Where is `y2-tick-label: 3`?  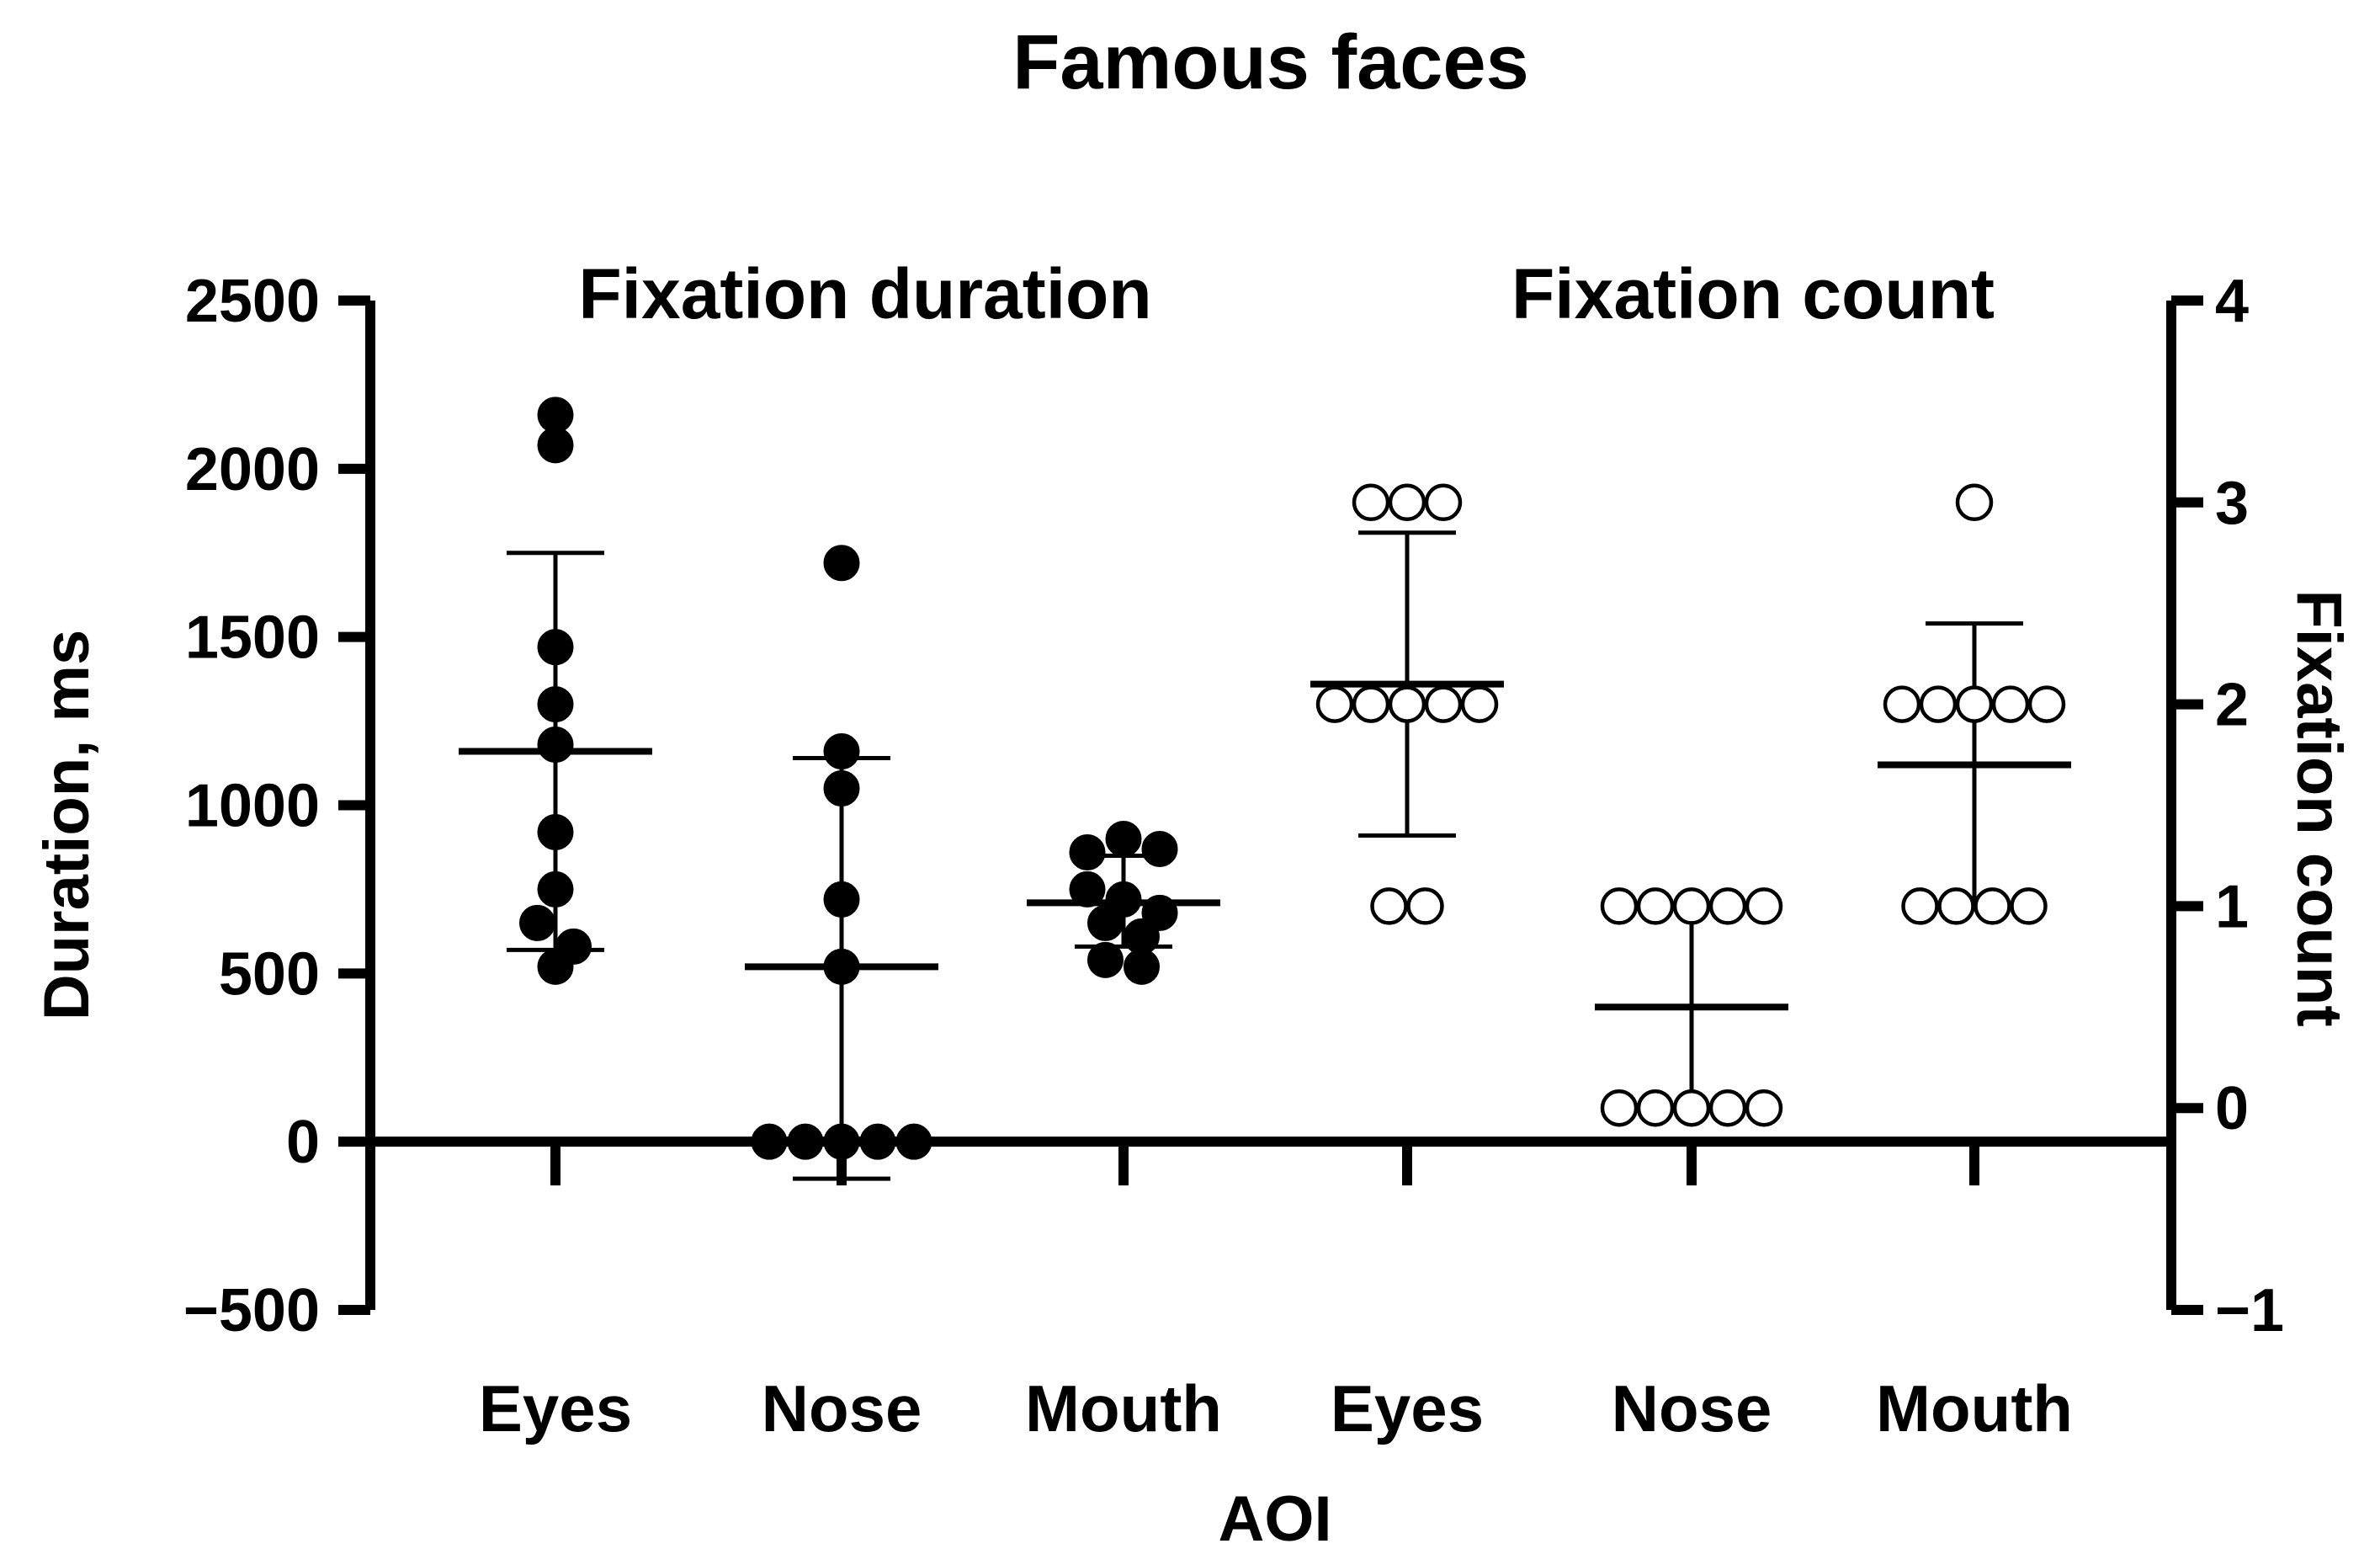 y2-tick-label: 3 is located at coordinates (2232, 503).